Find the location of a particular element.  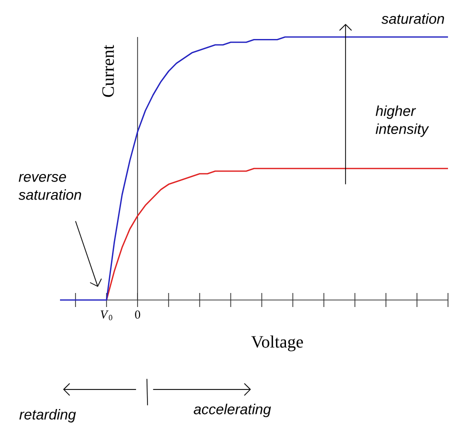

y-axis-title: Current is located at coordinates (108, 70).